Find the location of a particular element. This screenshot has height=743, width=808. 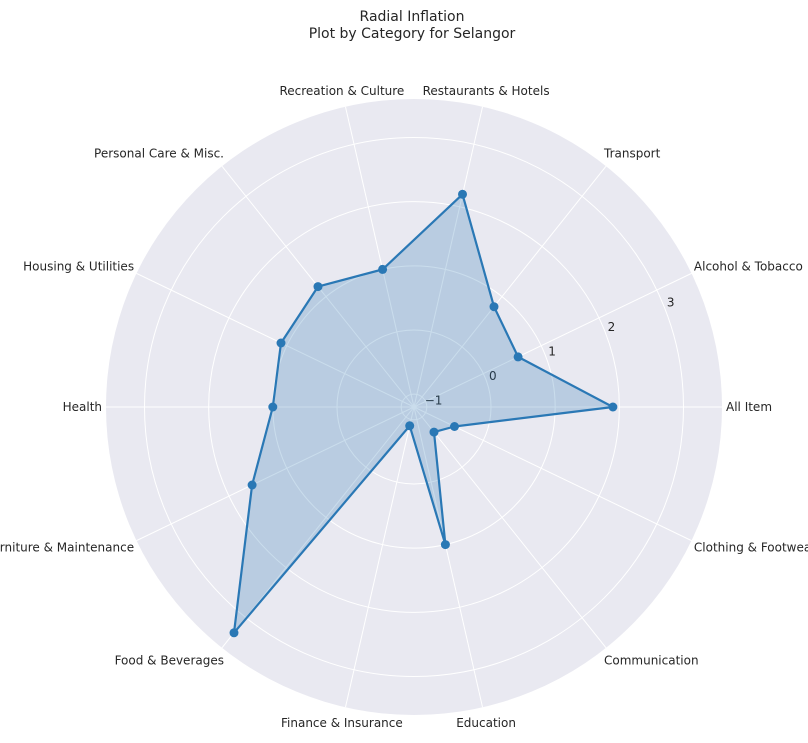

category-label: Personal Care & Misc. is located at coordinates (159, 154).